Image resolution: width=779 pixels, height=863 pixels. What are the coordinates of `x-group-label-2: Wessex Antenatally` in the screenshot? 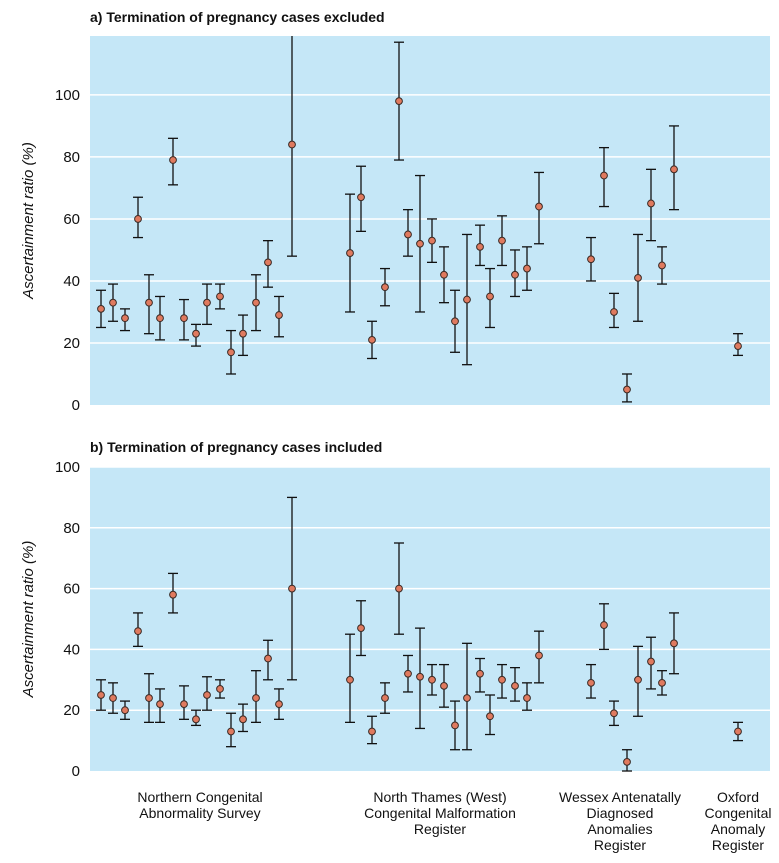 It's located at (620, 797).